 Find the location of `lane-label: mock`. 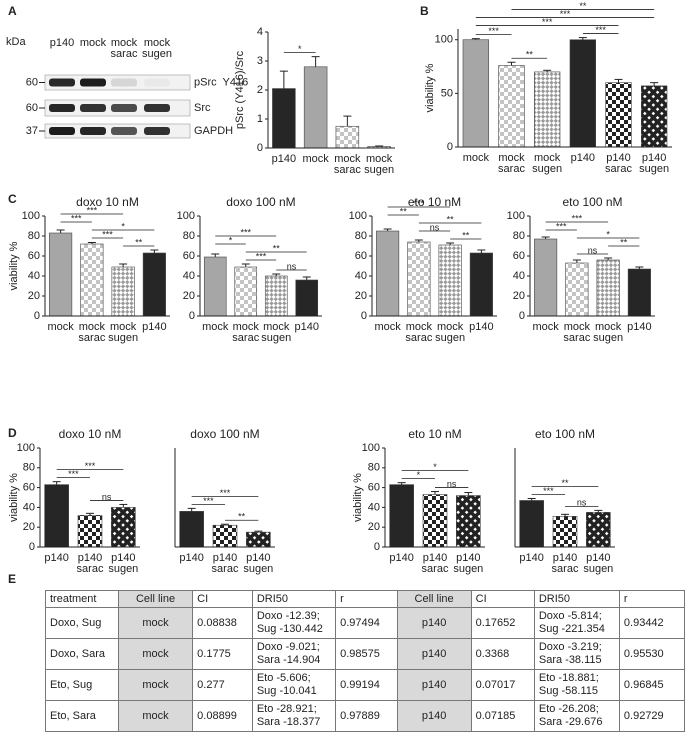

lane-label: mock is located at coordinates (93, 43).